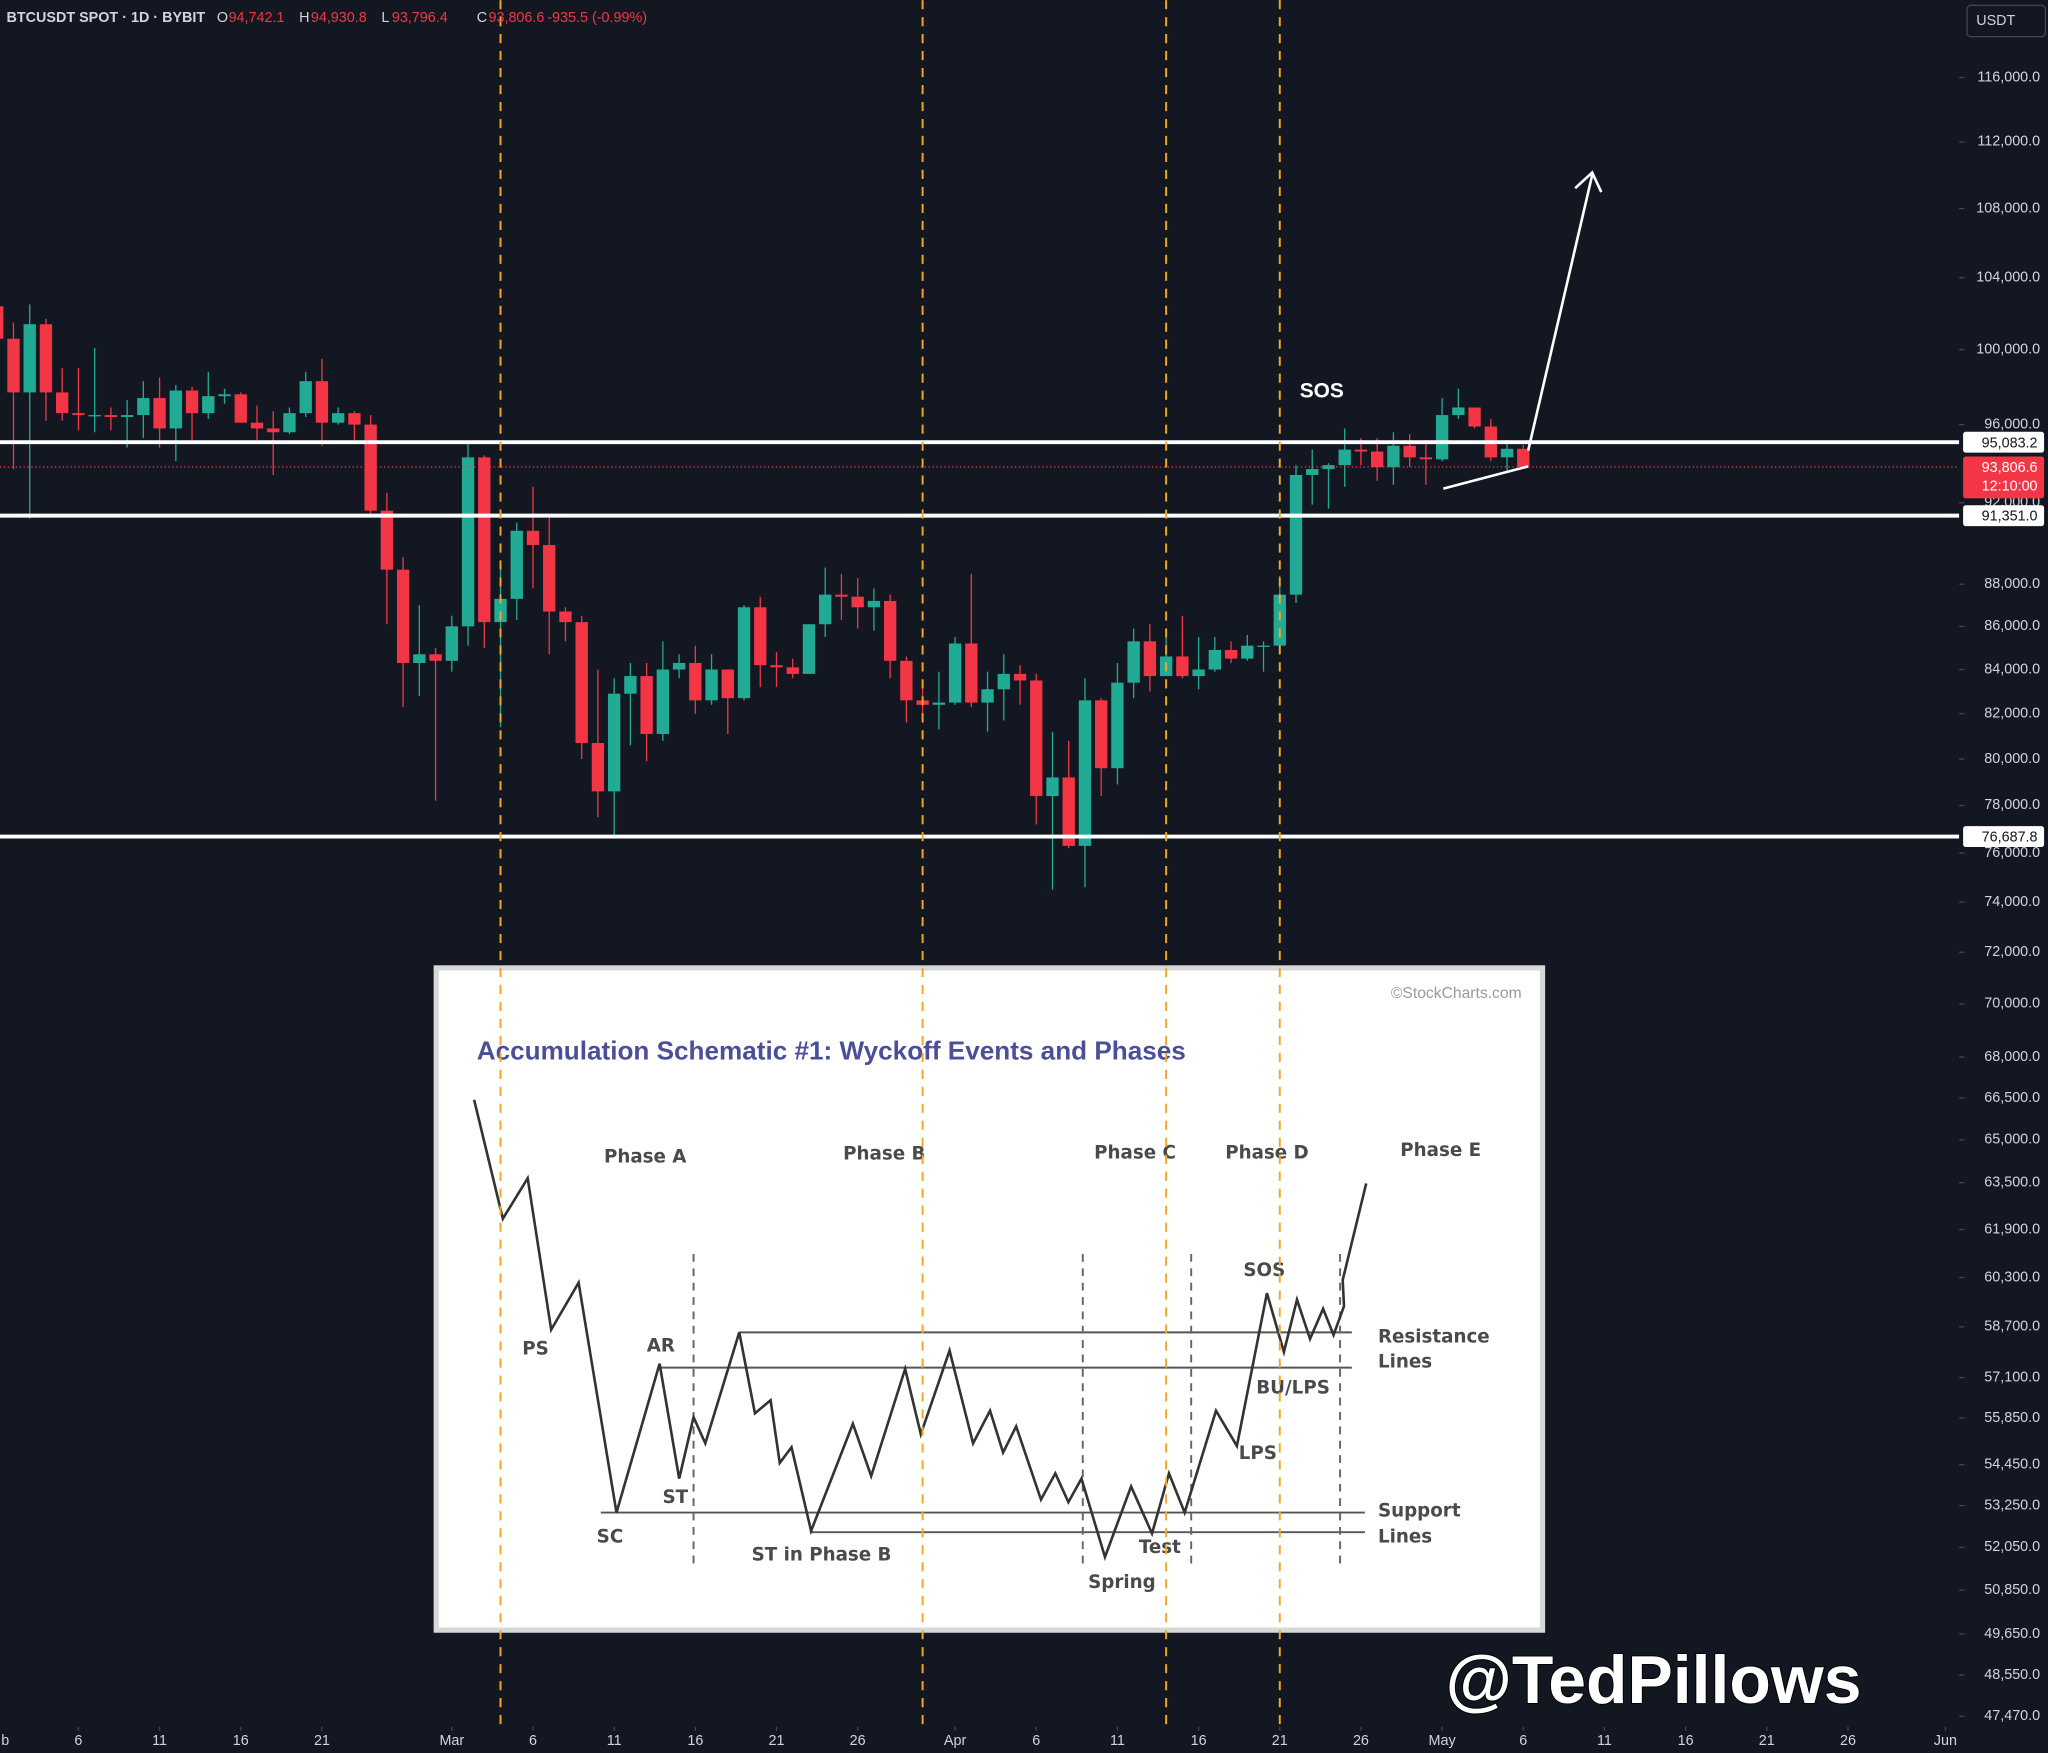 Image resolution: width=2048 pixels, height=1753 pixels. What do you see at coordinates (2012, 1327) in the screenshot?
I see `y-tick-label: 58,700.0` at bounding box center [2012, 1327].